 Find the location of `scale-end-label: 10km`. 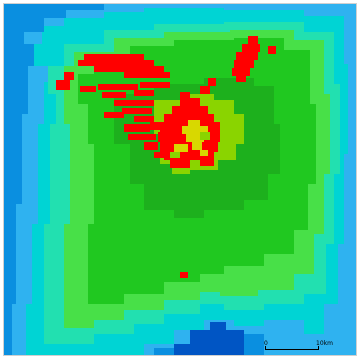

scale-end-label: 10km is located at coordinates (324, 343).